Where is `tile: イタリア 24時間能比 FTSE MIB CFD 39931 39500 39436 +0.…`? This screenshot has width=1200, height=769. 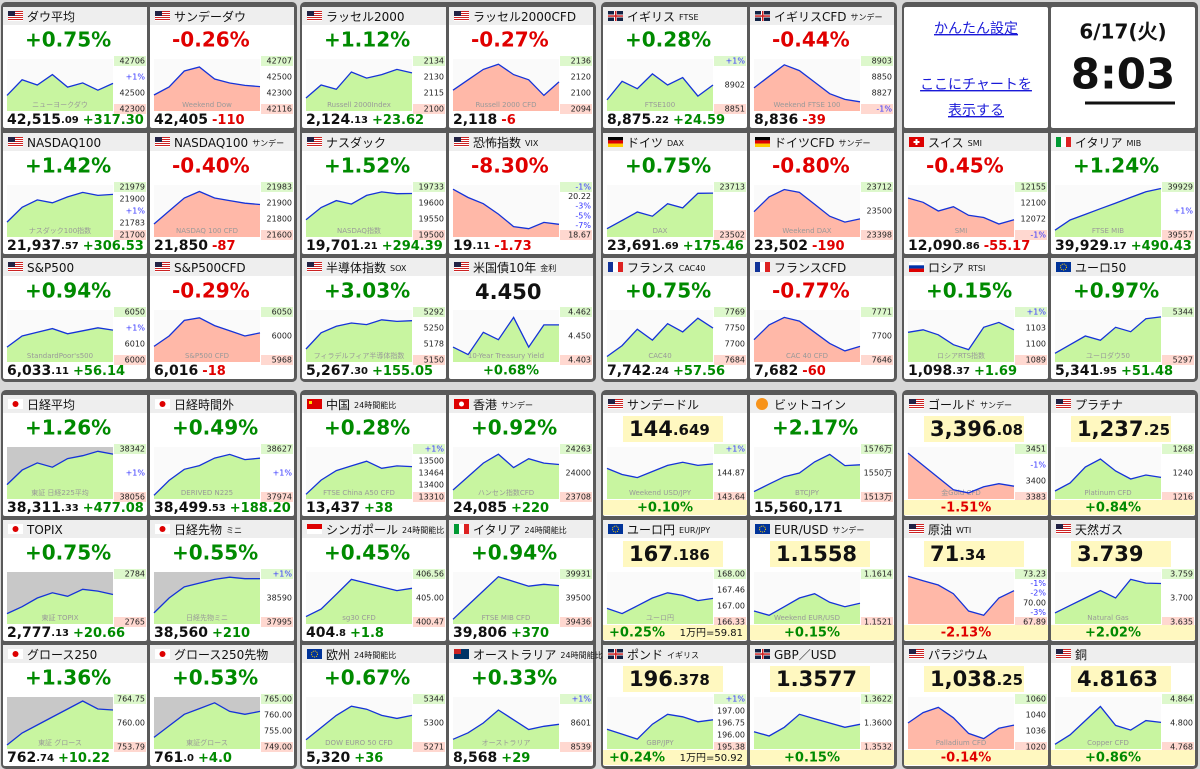
tile: イタリア 24時間能比 FTSE MIB CFD 39931 39500 39436 +0.… is located at coordinates (521, 580).